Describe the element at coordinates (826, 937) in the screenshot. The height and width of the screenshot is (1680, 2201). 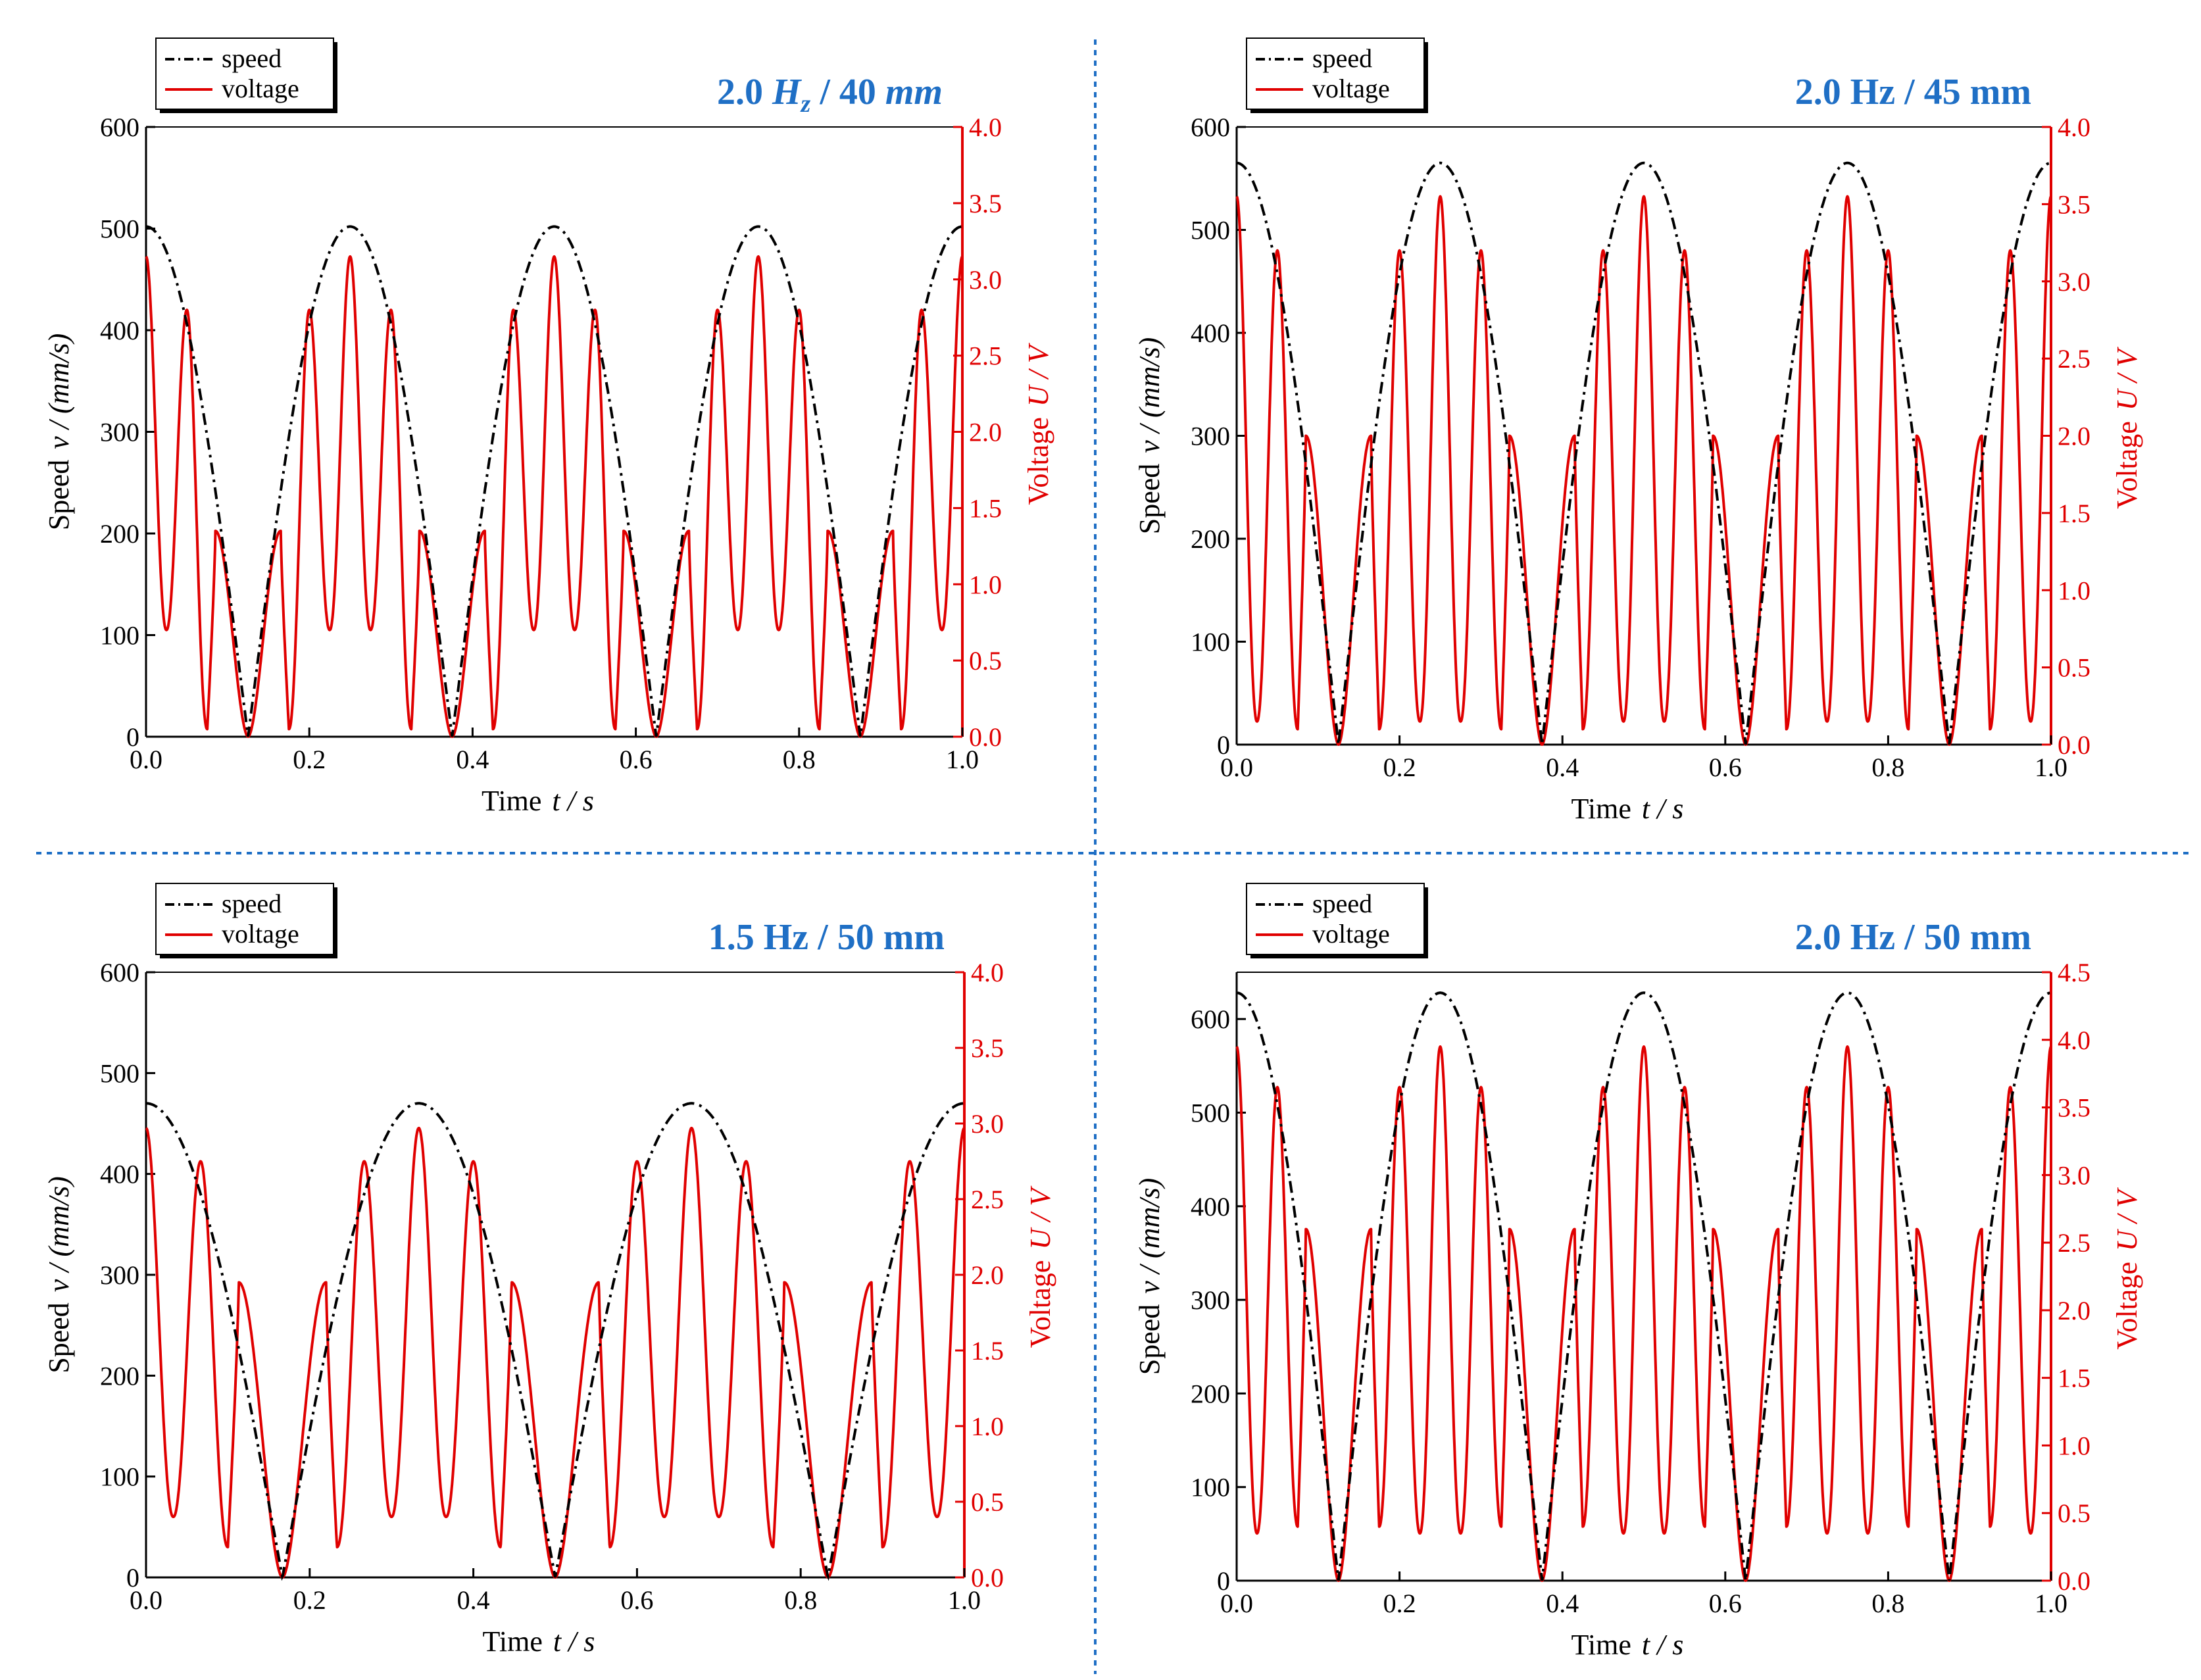
I see `chart-title-part: 1.5 Hz / 50 mm` at that location.